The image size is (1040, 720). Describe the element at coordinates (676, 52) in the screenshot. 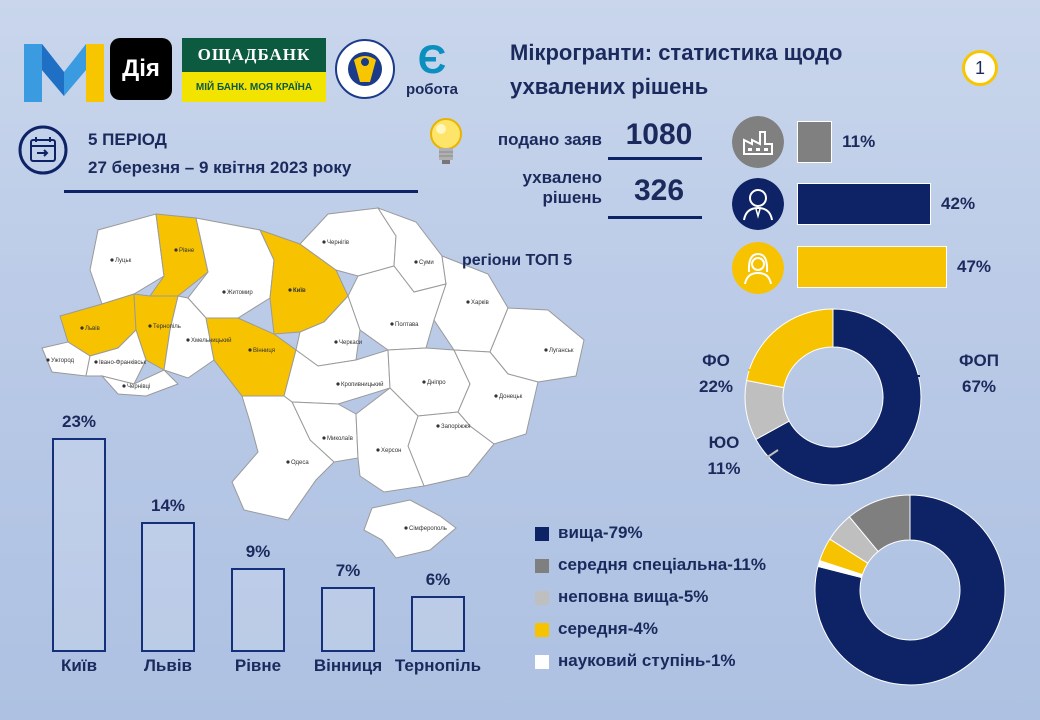

I see `title-line-1: Мікрогранти: статистика щодо` at that location.